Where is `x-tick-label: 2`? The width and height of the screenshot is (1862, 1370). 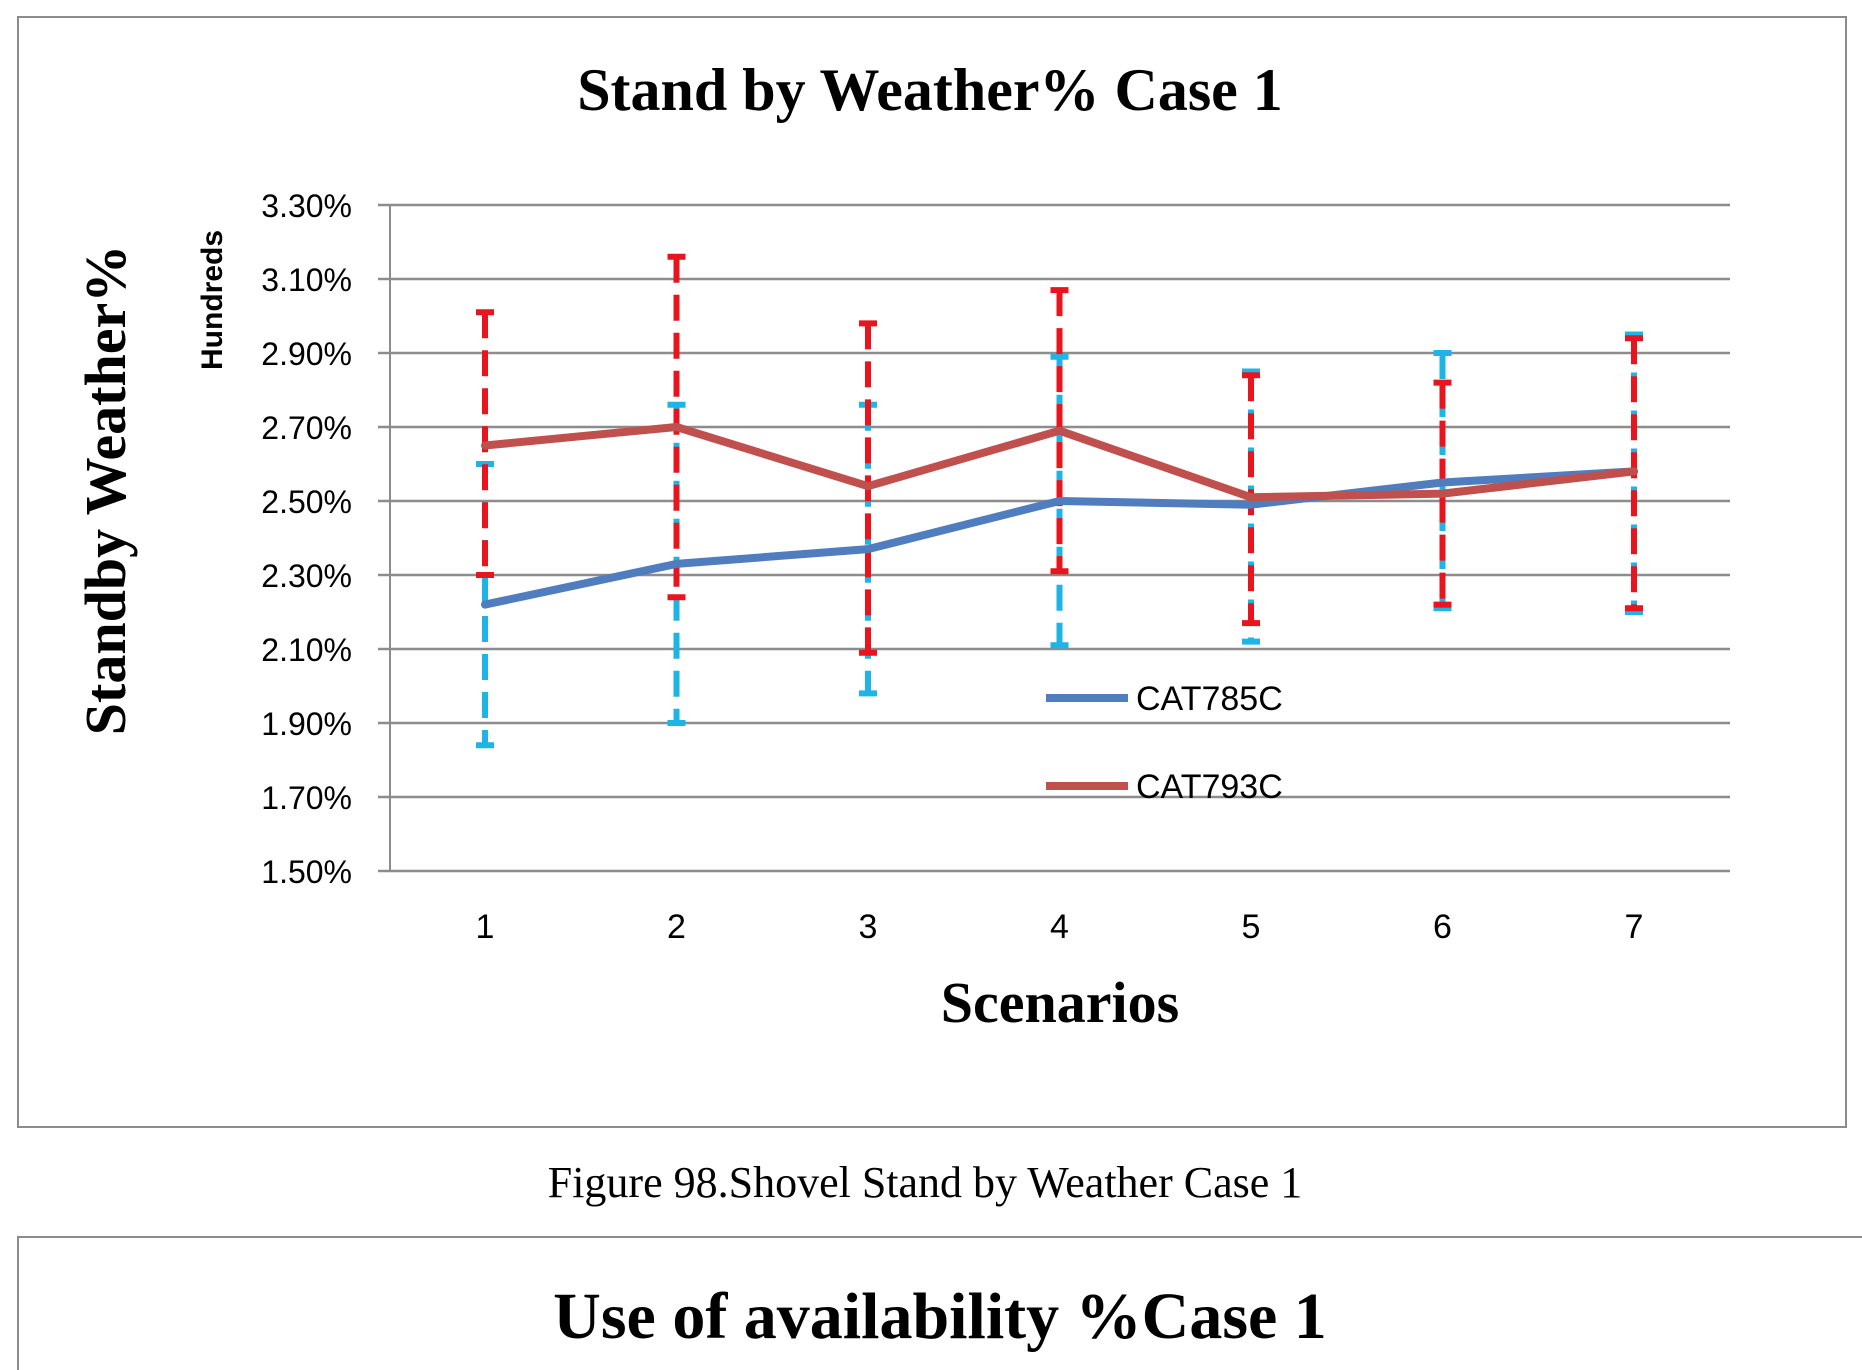 x-tick-label: 2 is located at coordinates (676, 927).